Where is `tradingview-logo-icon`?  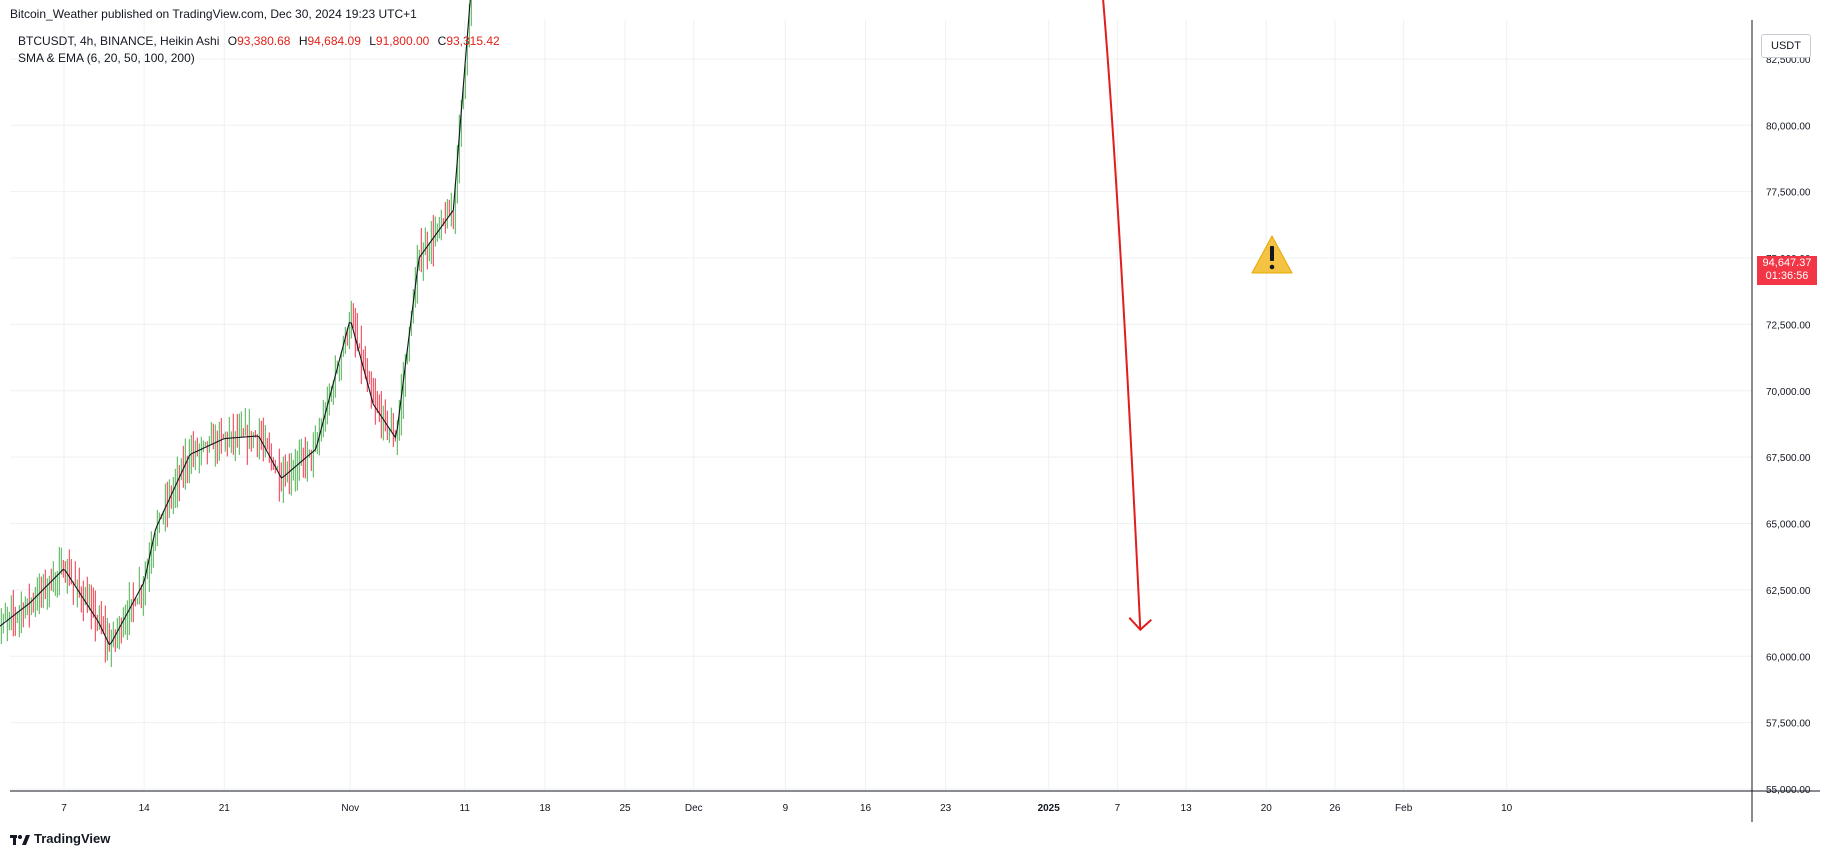 tradingview-logo-icon is located at coordinates (20, 839).